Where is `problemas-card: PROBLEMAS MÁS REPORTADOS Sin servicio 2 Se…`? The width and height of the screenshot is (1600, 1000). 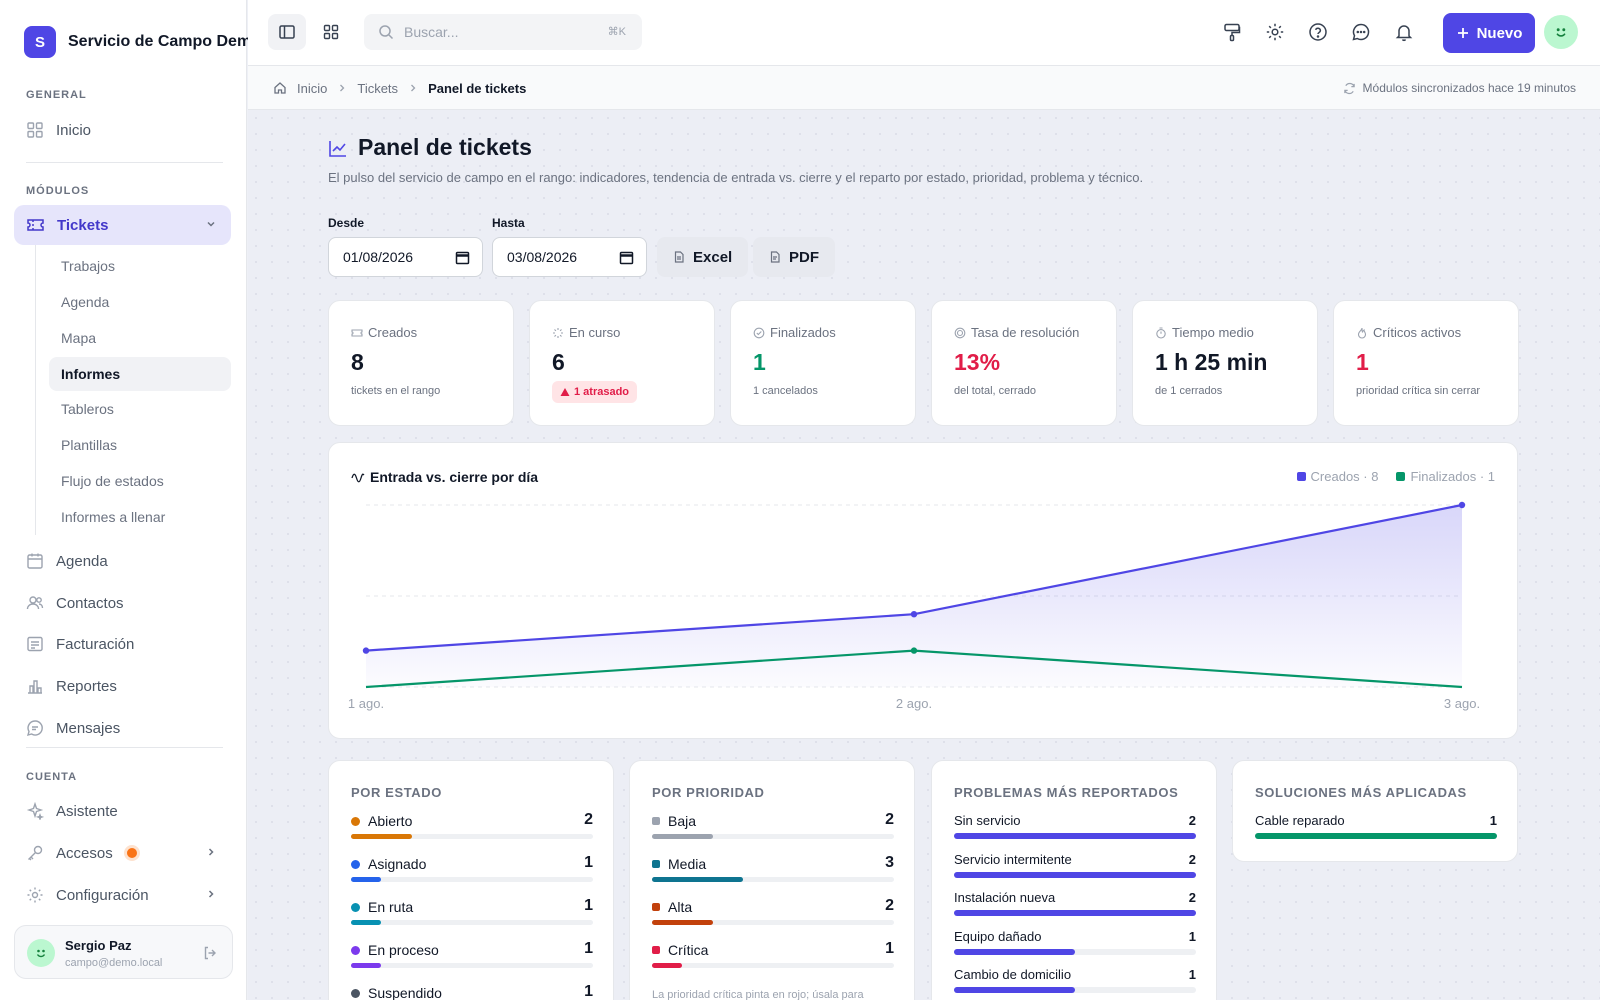 problemas-card: PROBLEMAS MÁS REPORTADOS Sin servicio 2 Se… is located at coordinates (1074, 880).